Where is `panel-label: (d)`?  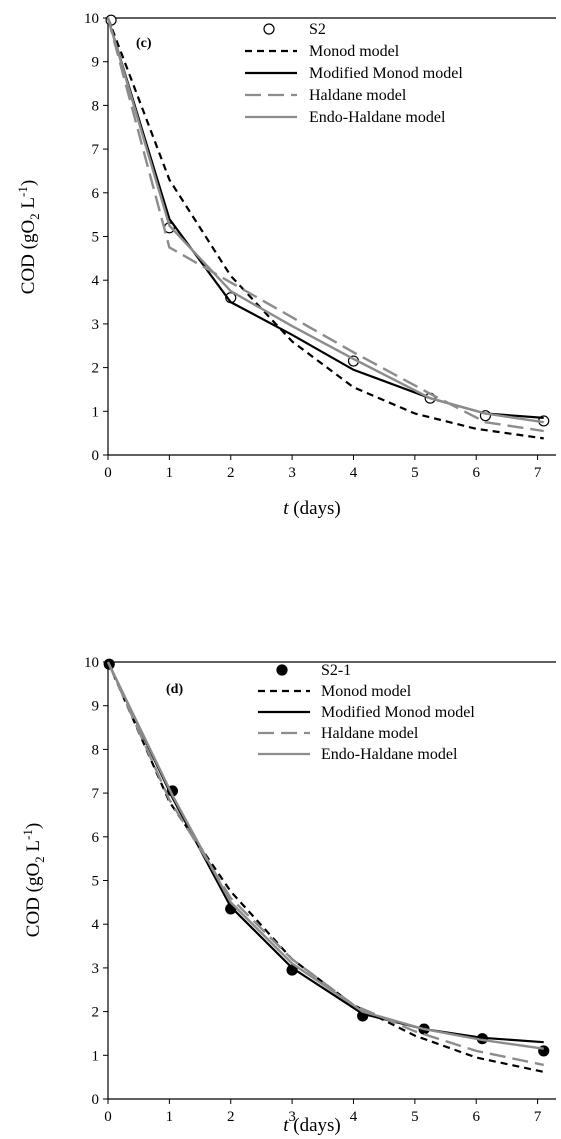
panel-label: (d) is located at coordinates (174, 689).